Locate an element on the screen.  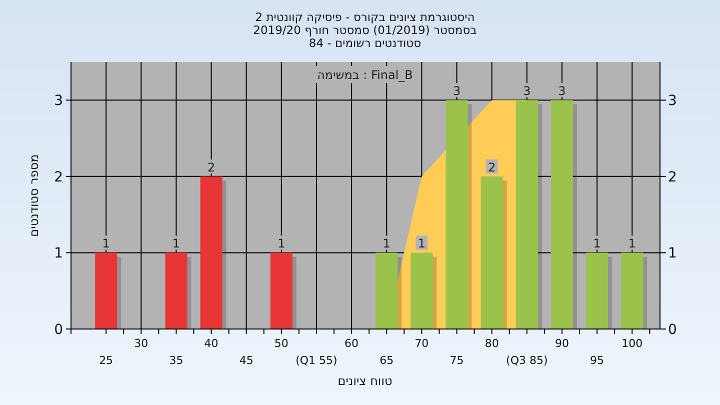
x-tick-label: 30 is located at coordinates (141, 343).